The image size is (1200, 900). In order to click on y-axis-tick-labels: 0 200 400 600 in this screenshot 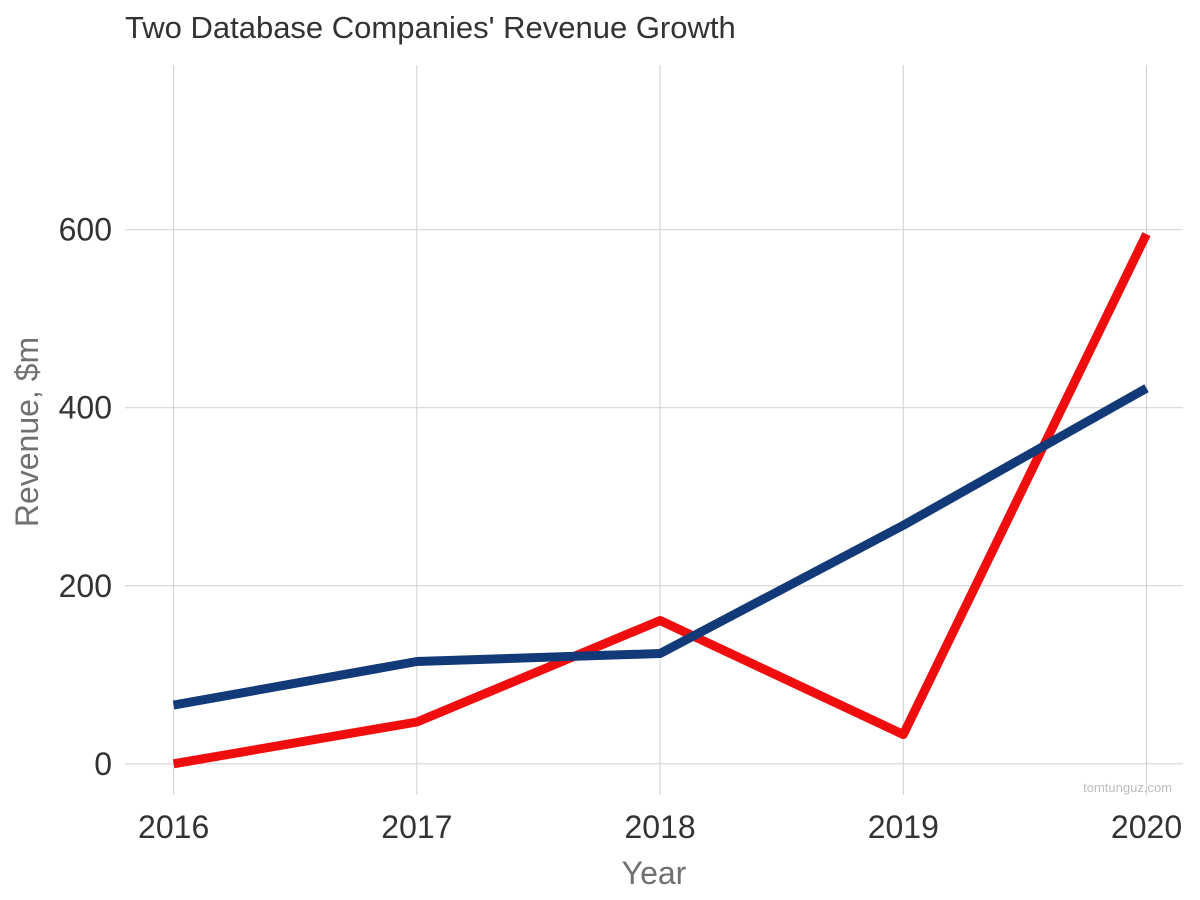, I will do `click(85, 497)`.